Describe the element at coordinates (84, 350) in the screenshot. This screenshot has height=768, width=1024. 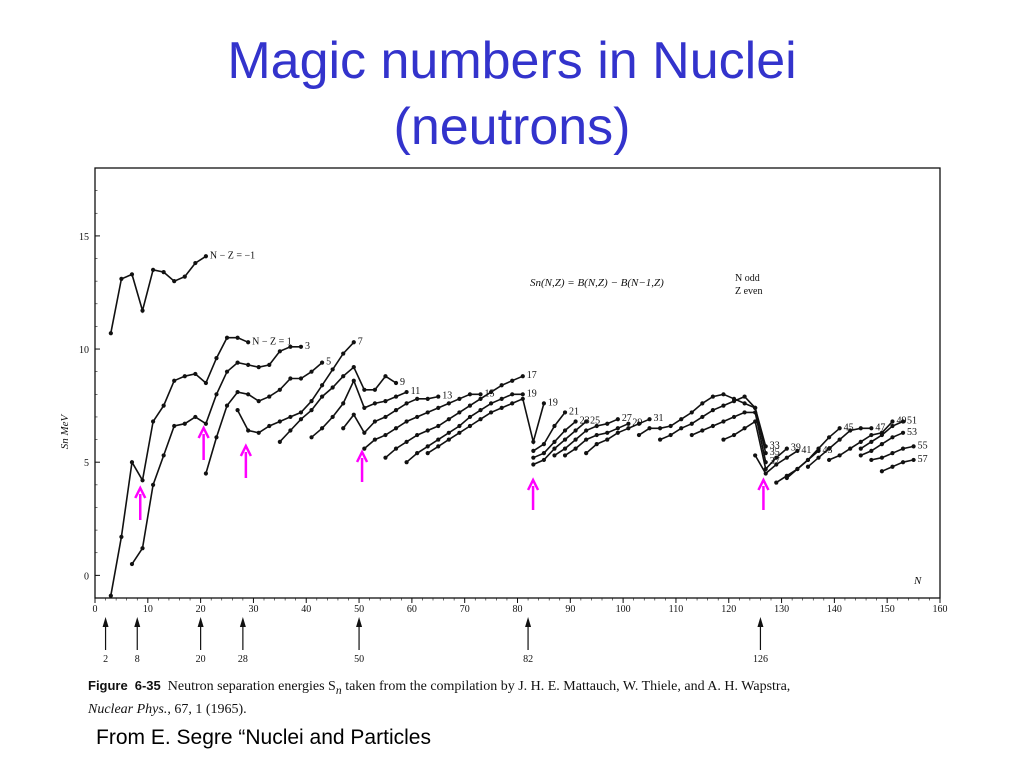
I see `y-tick-label: 10` at that location.